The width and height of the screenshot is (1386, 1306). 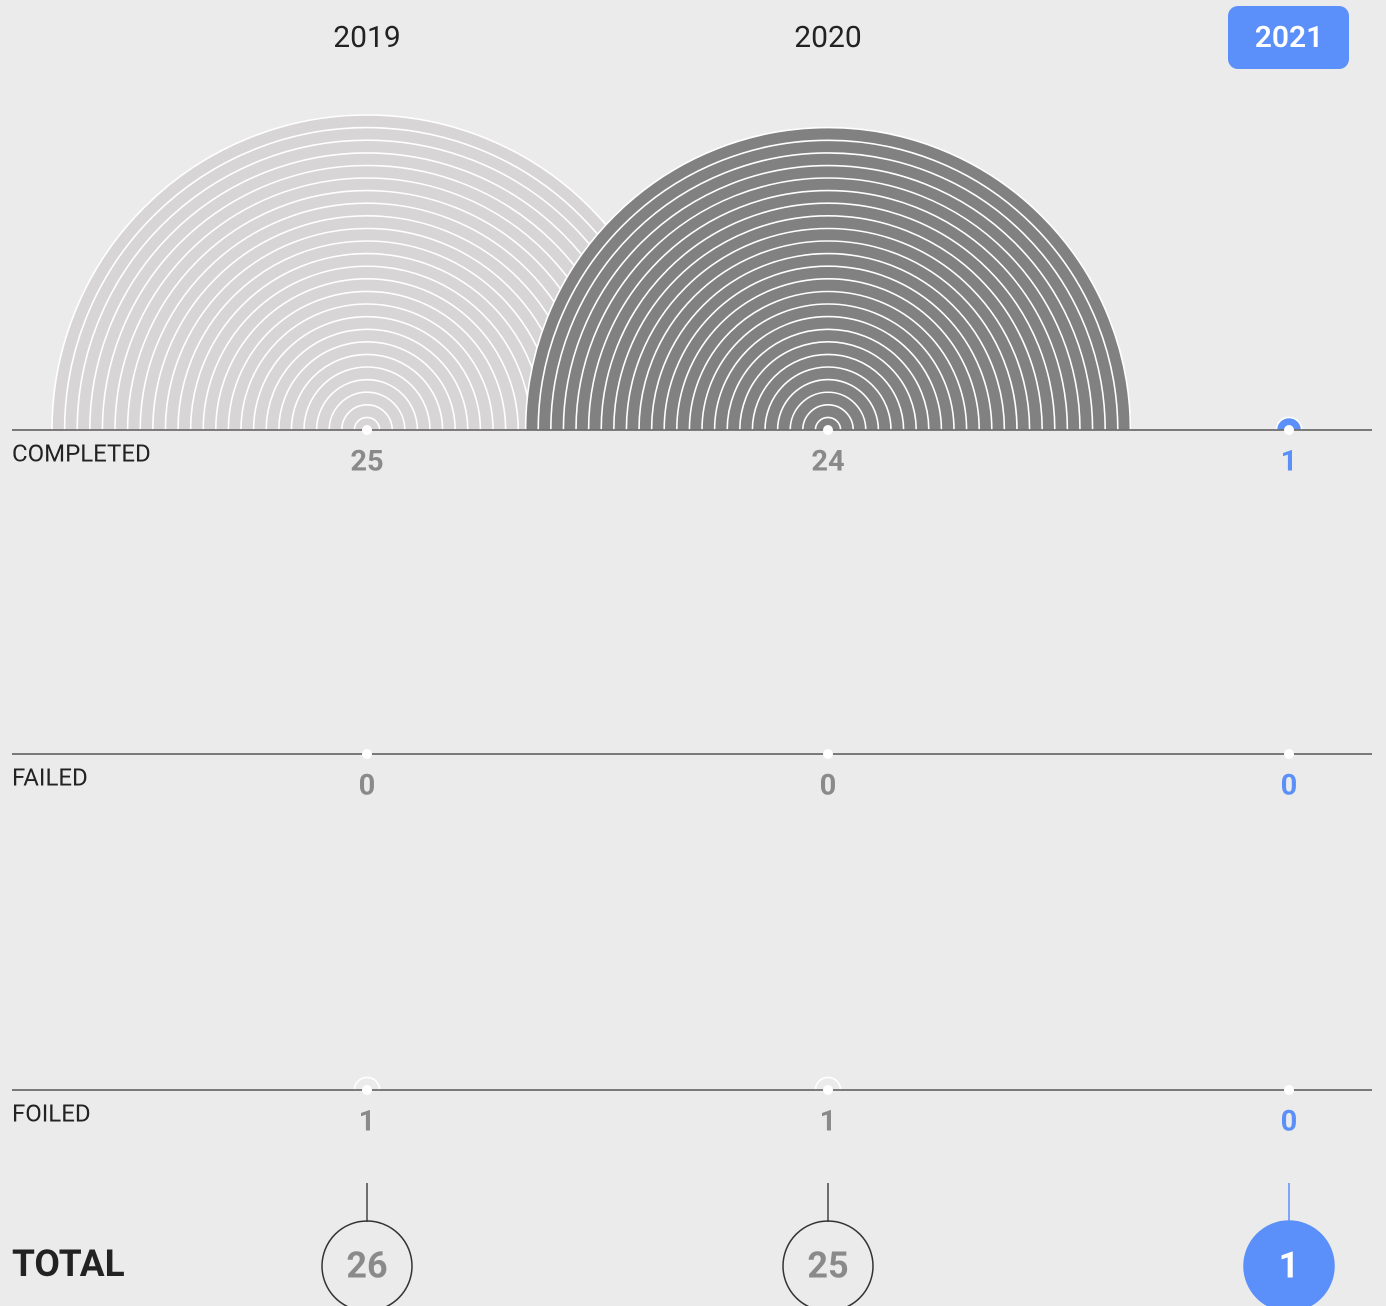 I want to click on year-tab: 2021, so click(x=1289, y=37).